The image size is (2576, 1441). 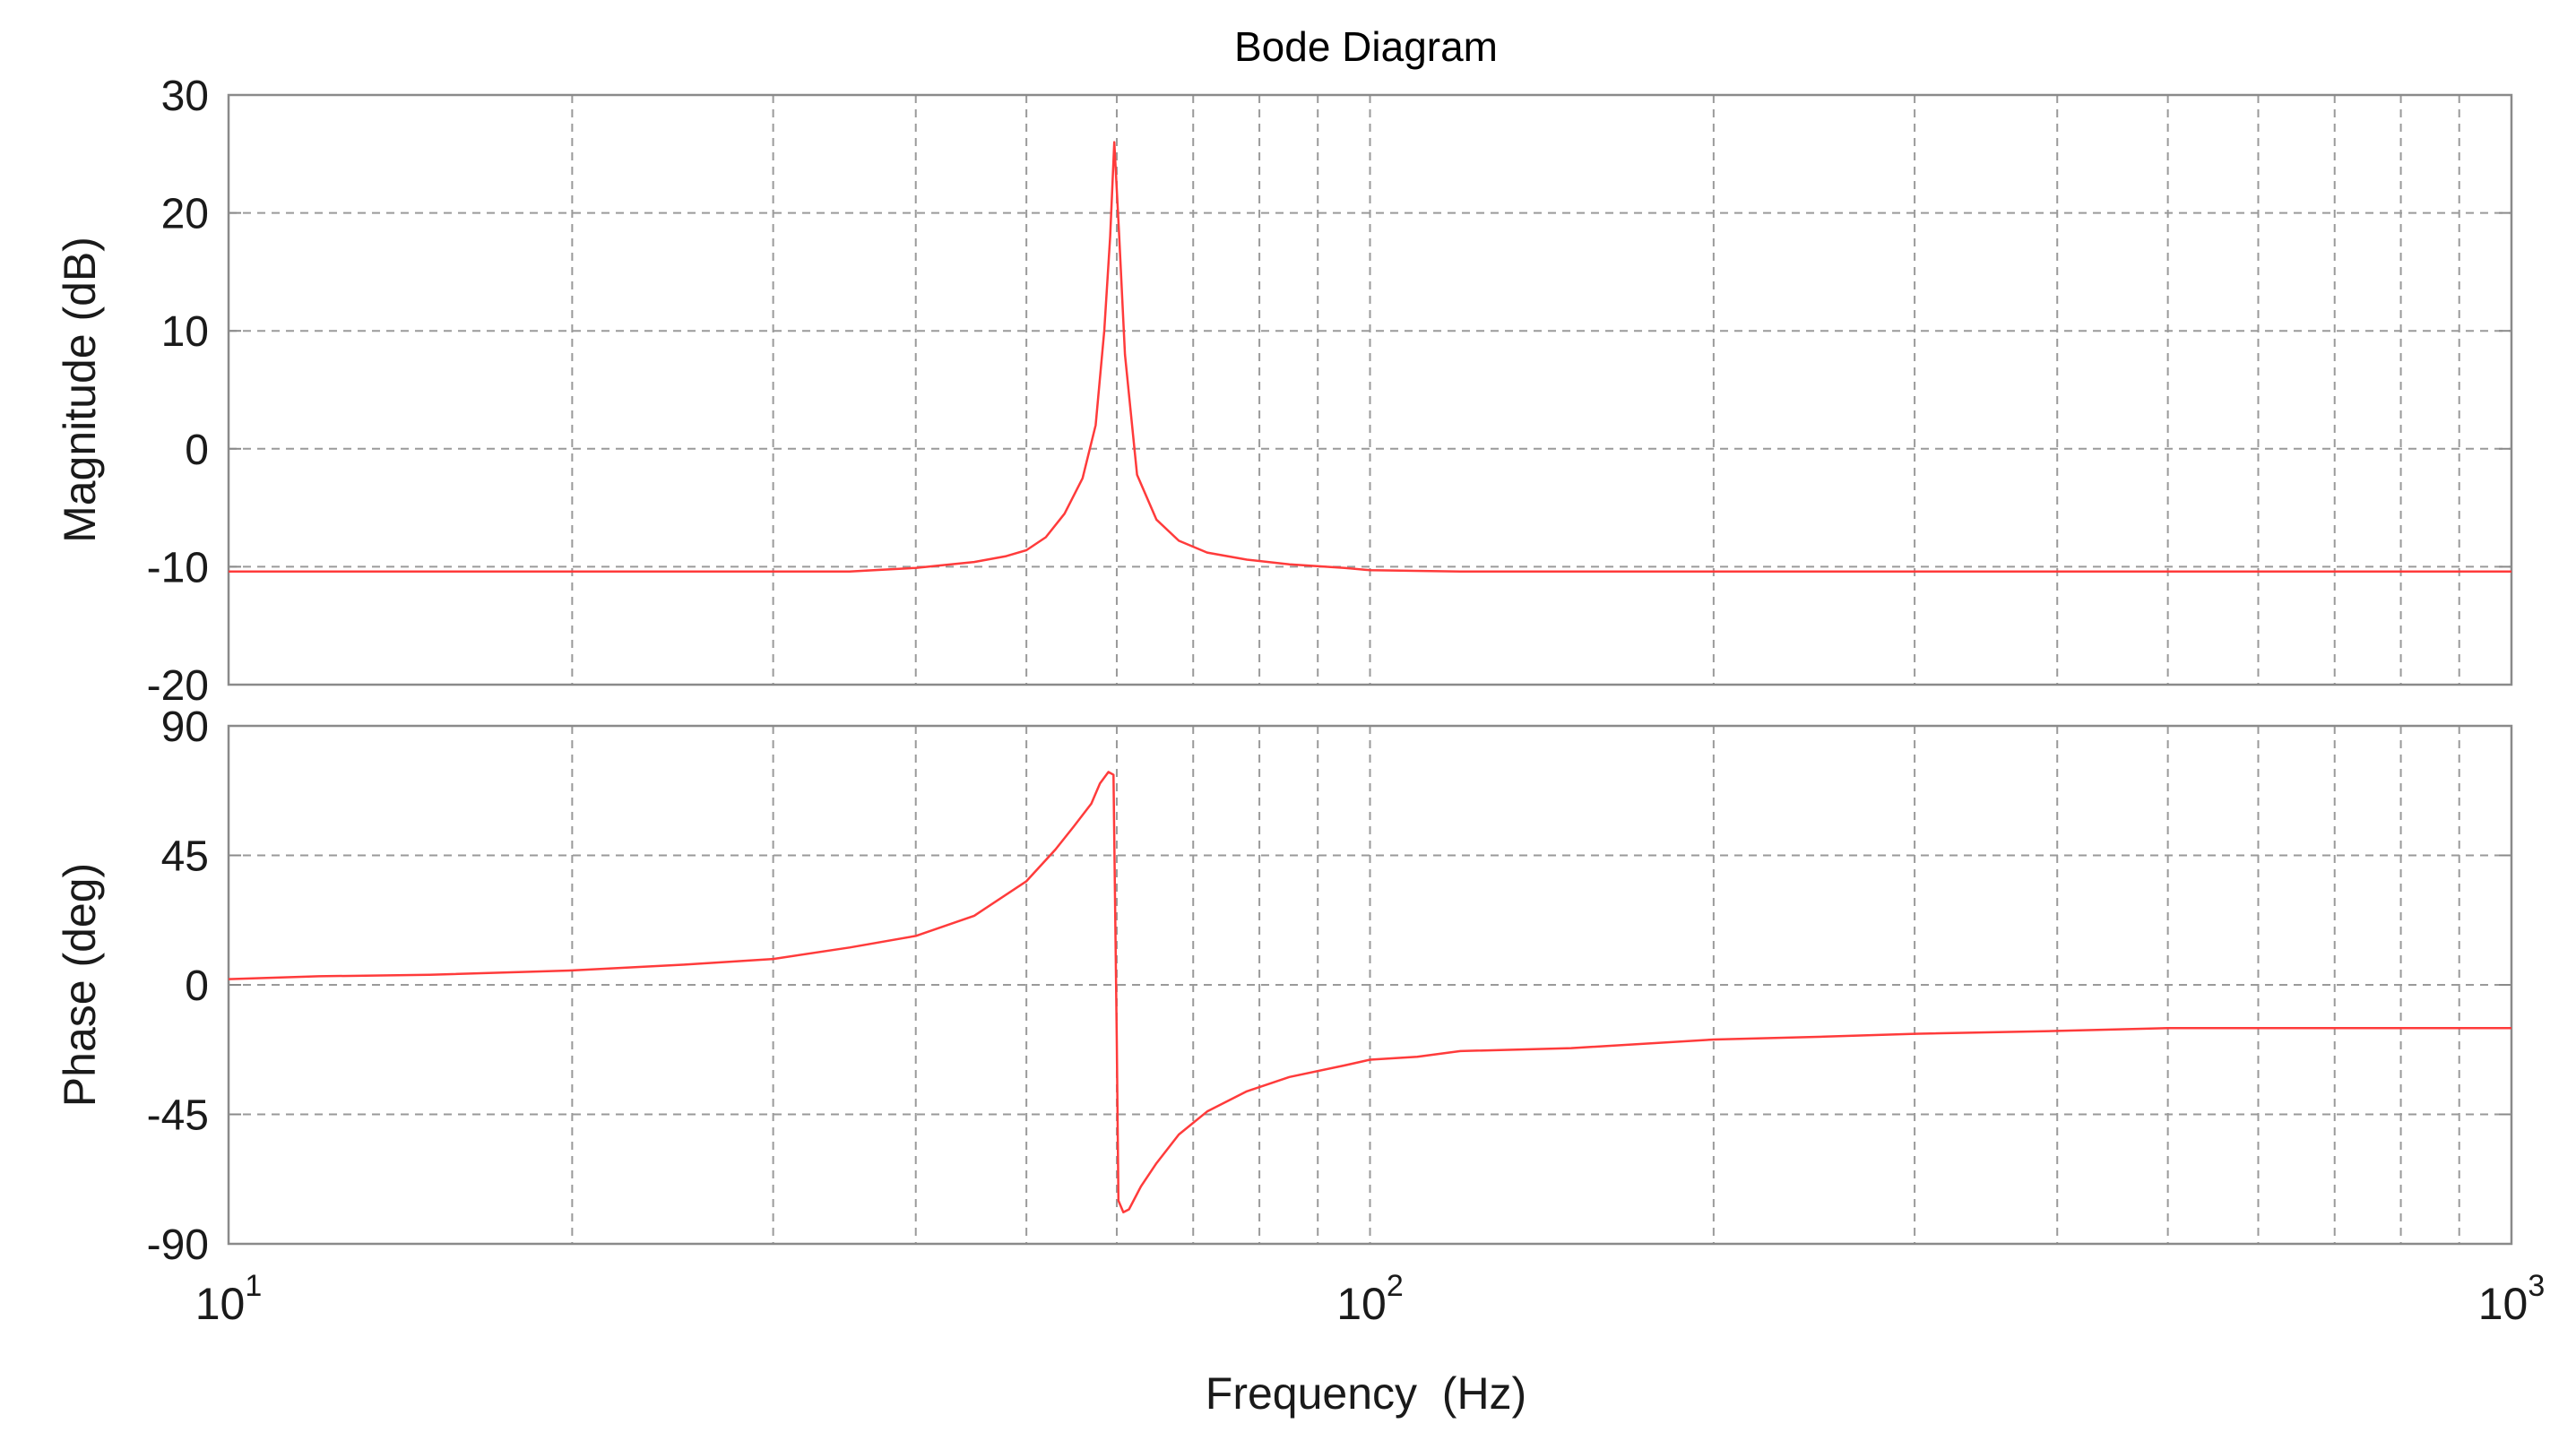 I want to click on y-tick-label: 20, so click(x=185, y=215).